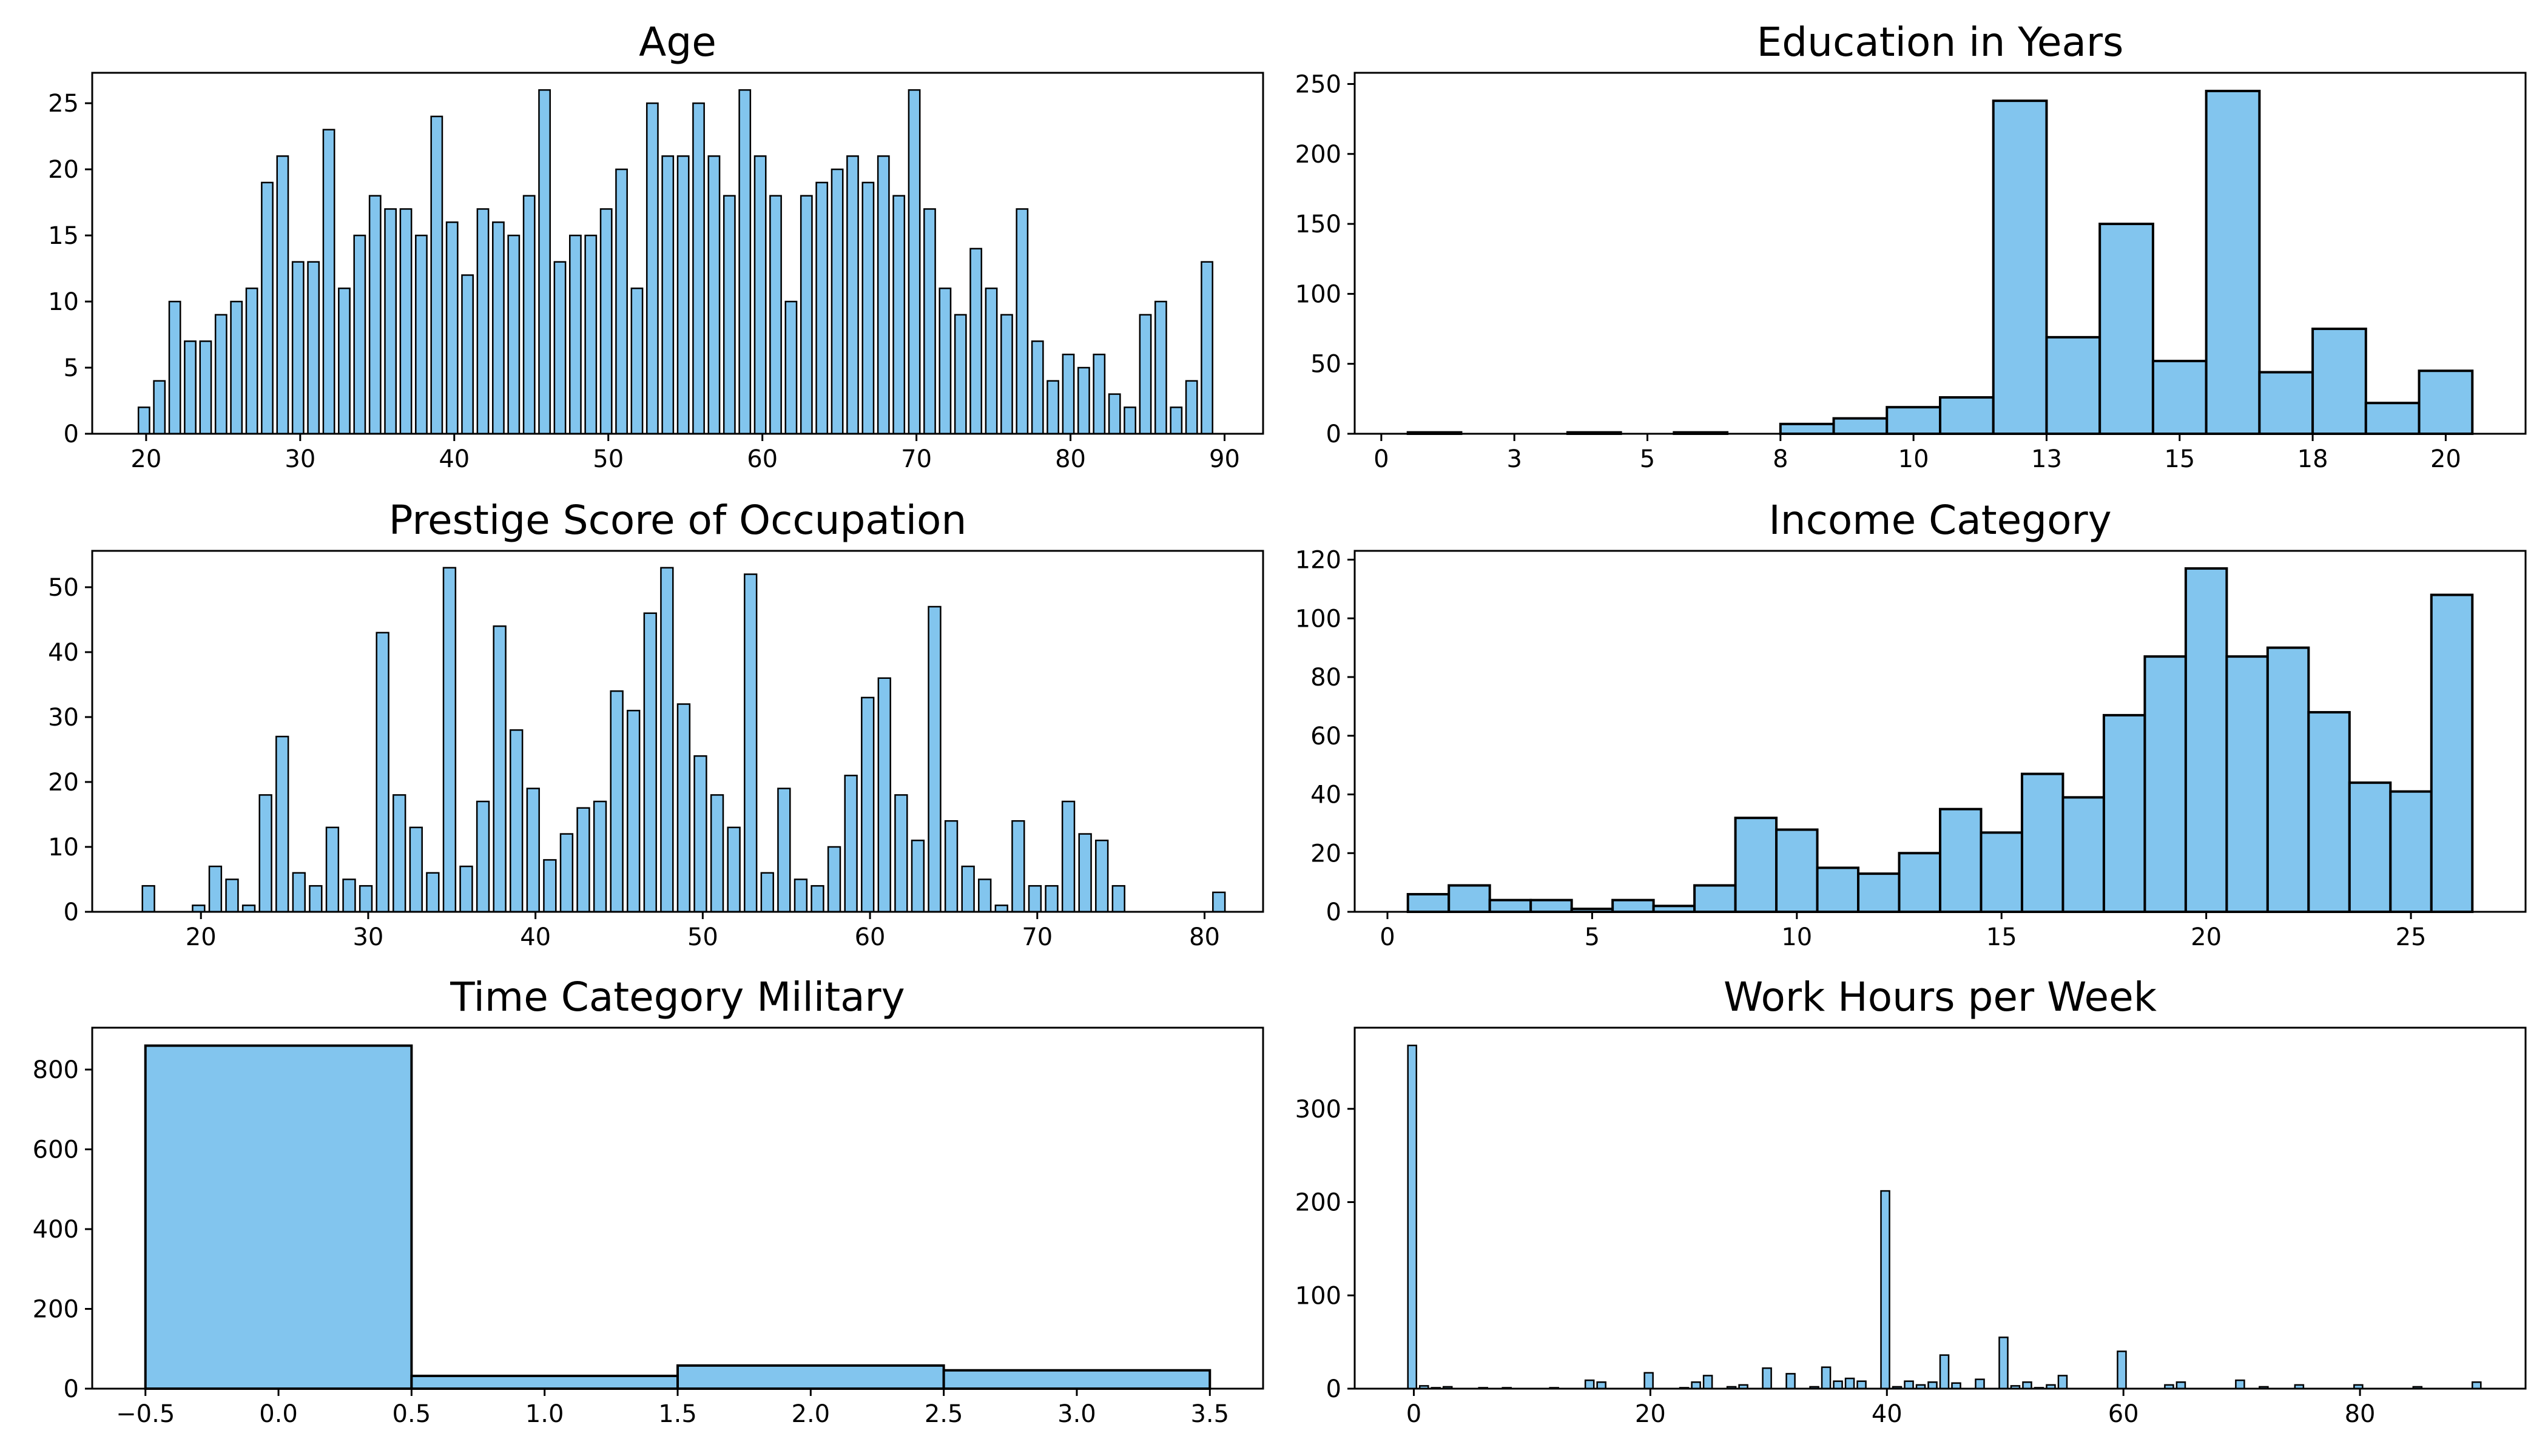  I want to click on y-tick-label: 150, so click(1318, 224).